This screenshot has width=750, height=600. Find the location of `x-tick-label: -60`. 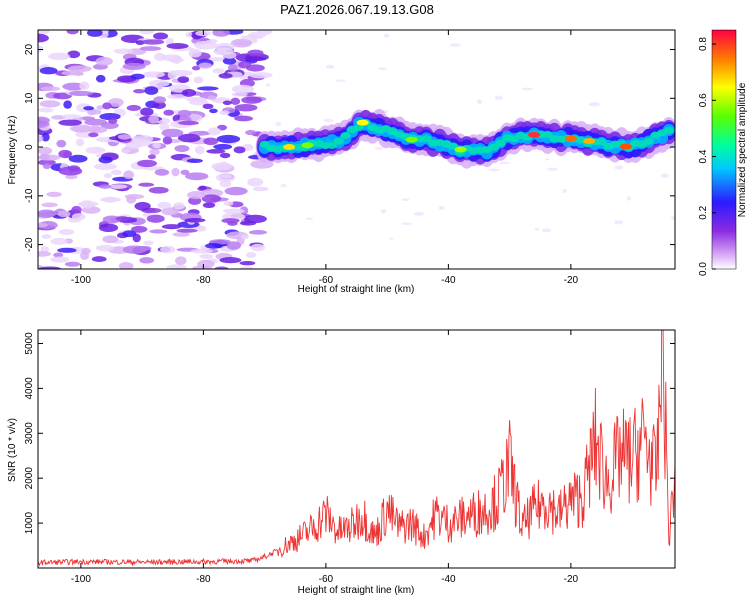

x-tick-label: -60 is located at coordinates (326, 280).